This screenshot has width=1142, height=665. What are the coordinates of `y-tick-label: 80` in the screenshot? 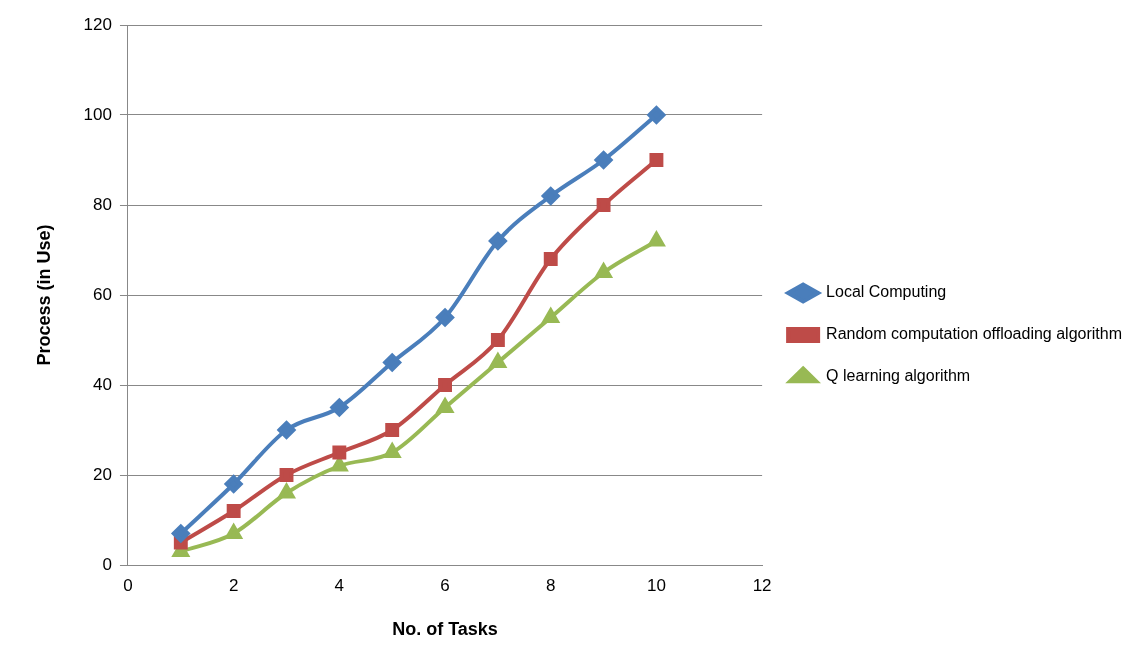 It's located at (102, 204).